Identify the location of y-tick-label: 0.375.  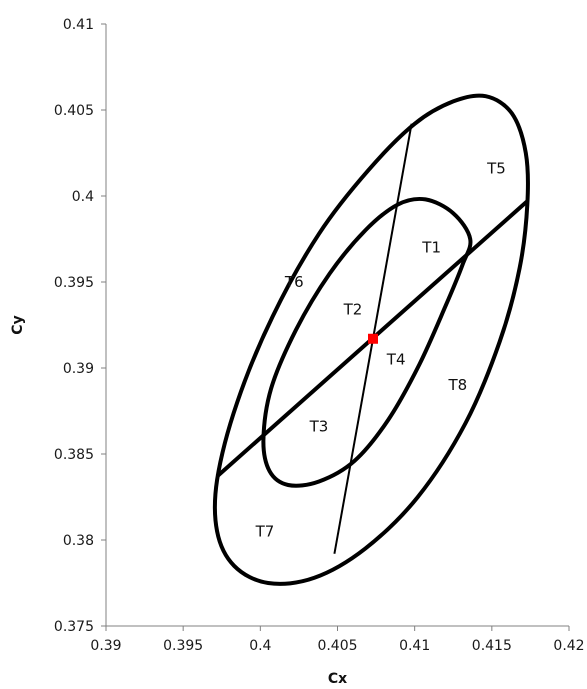
(74, 627).